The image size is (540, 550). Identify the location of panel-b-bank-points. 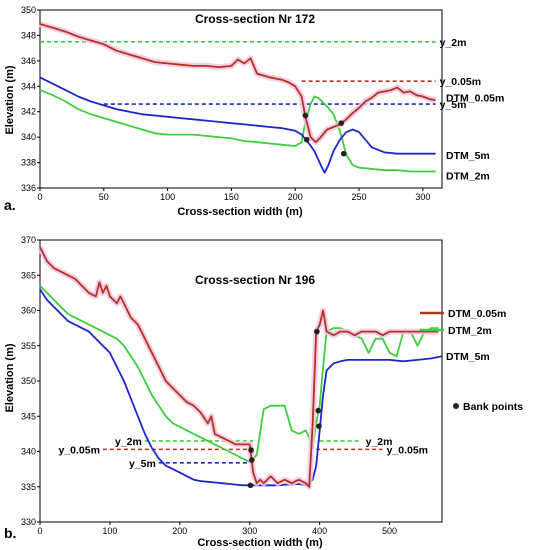
(284, 408).